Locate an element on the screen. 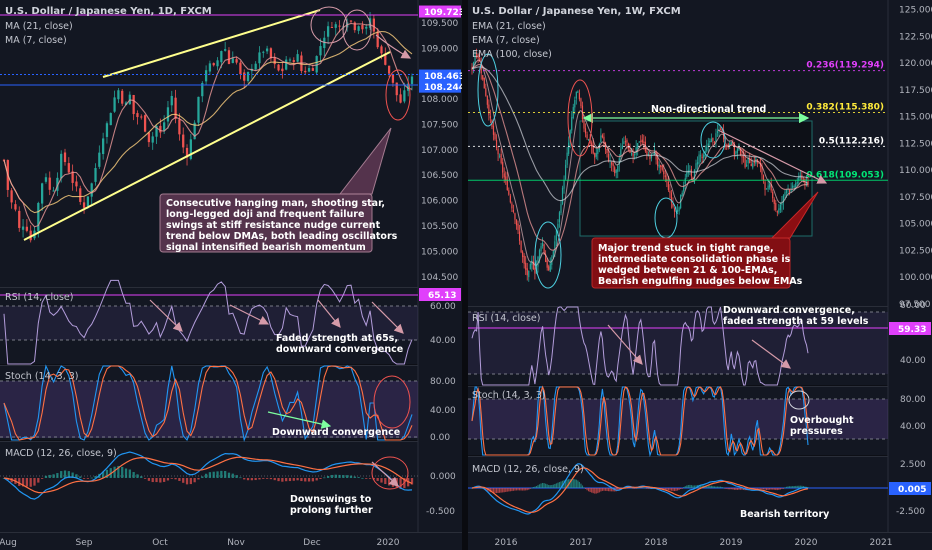 Image resolution: width=932 pixels, height=550 pixels. daily-rsi-pane is located at coordinates (209, 326).